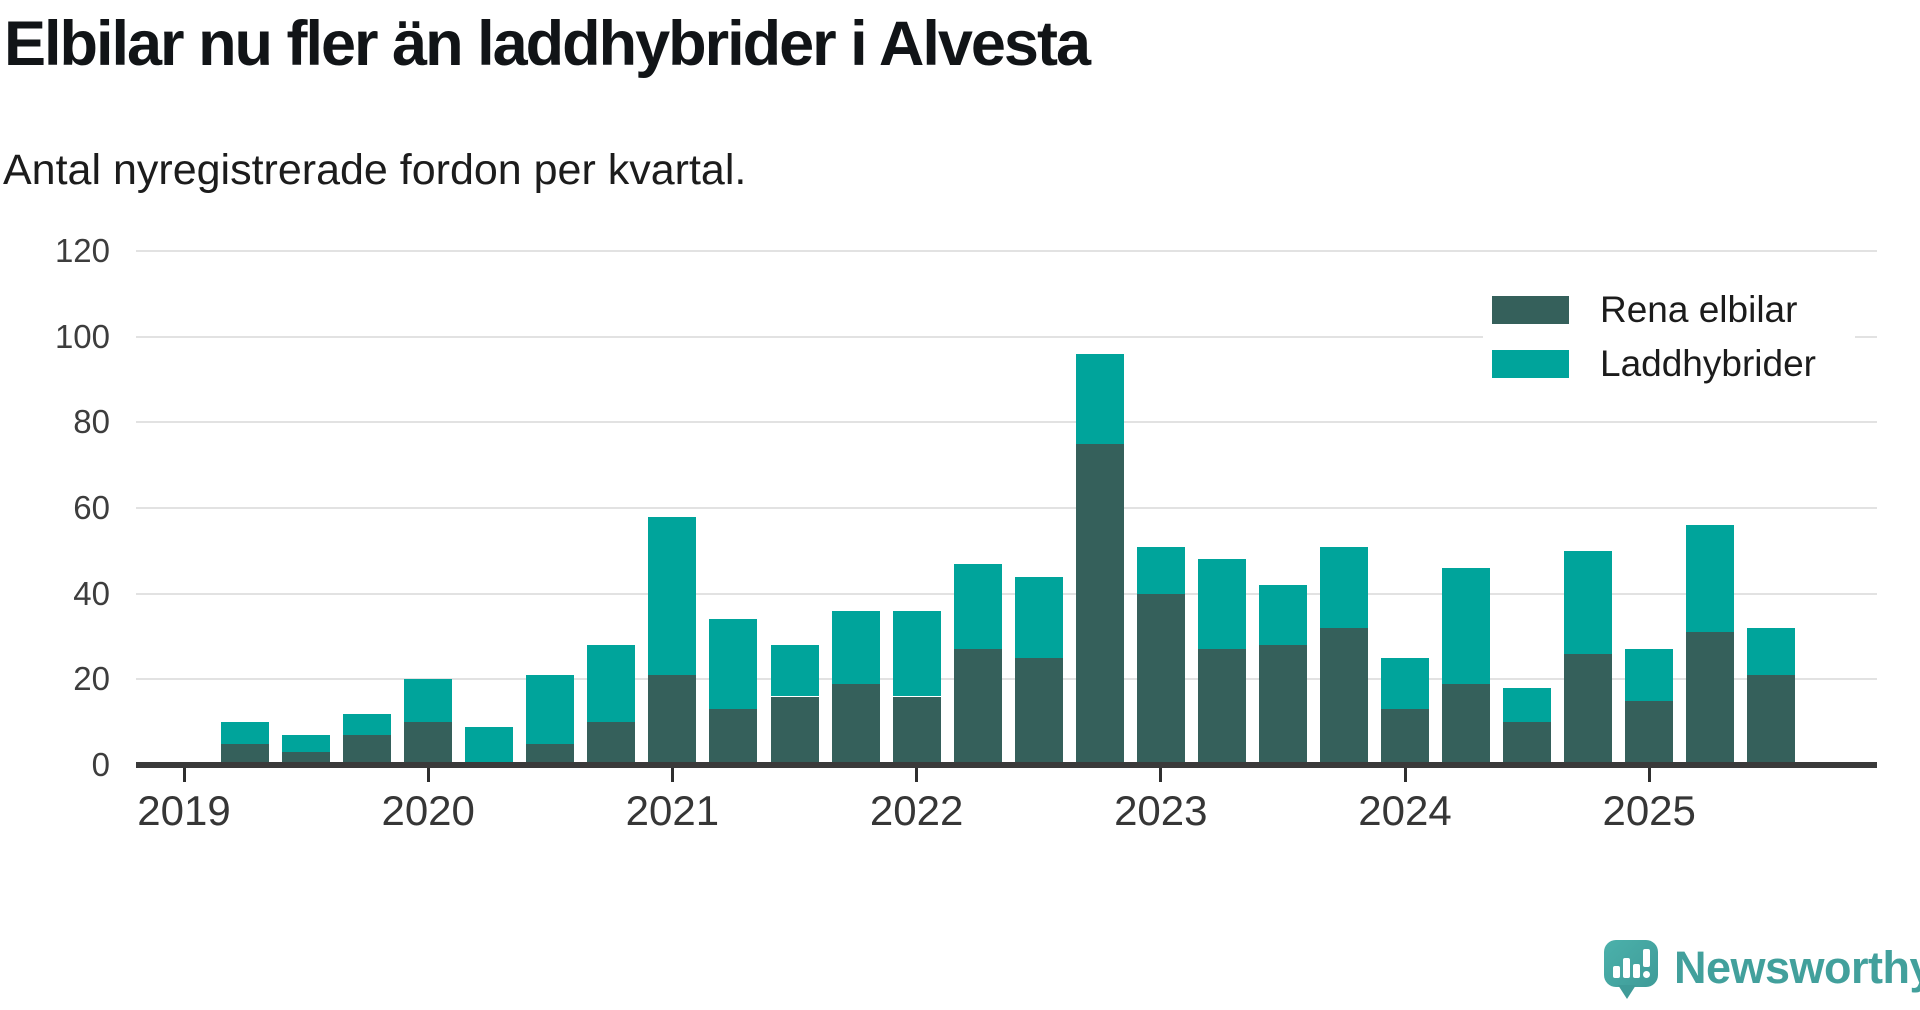 The height and width of the screenshot is (1010, 1920). Describe the element at coordinates (672, 596) in the screenshot. I see `bar-laddhybrider-2021-Q1` at that location.